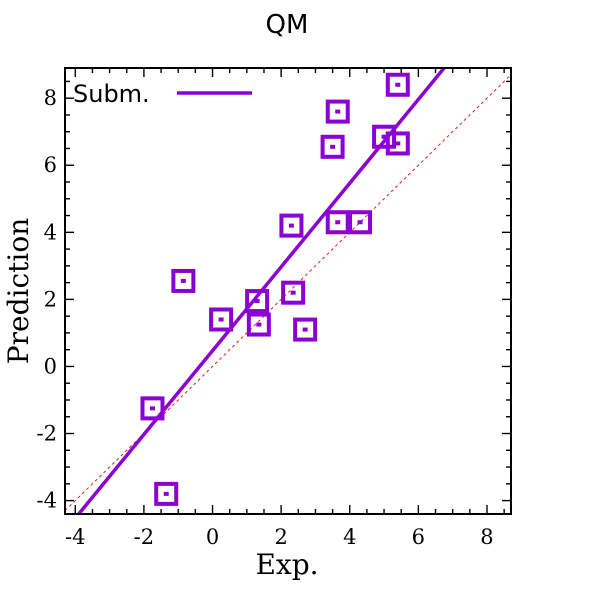 Image resolution: width=600 pixels, height=600 pixels. I want to click on x-tick-label: 0, so click(212, 537).